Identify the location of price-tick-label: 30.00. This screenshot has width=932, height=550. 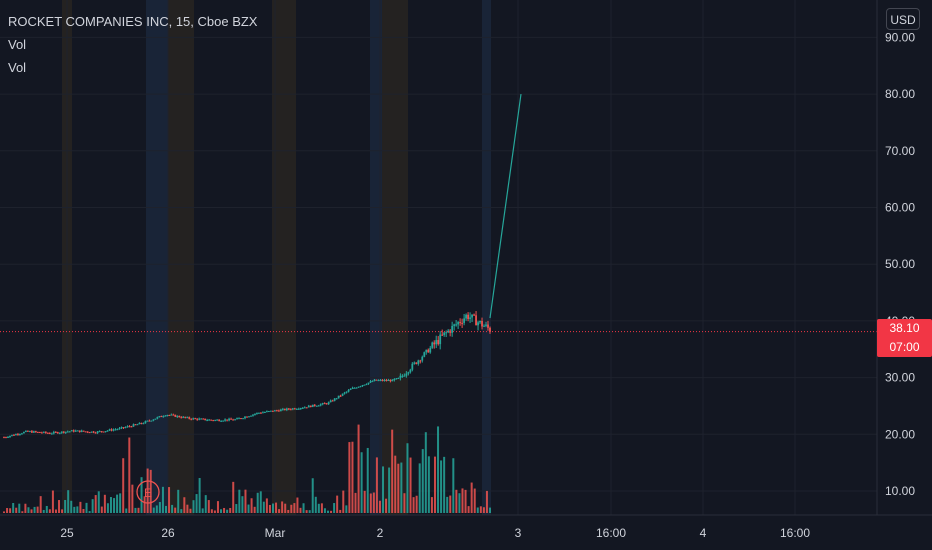
(900, 378).